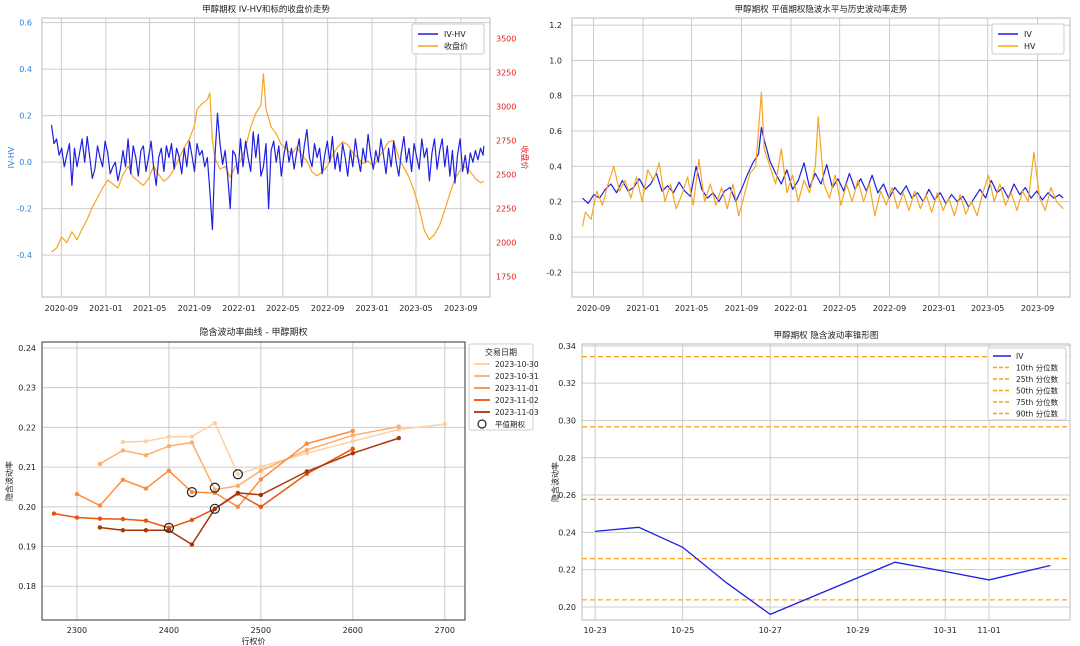  Describe the element at coordinates (555, 25) in the screenshot. I see `y-tick-label: 1.2` at that location.